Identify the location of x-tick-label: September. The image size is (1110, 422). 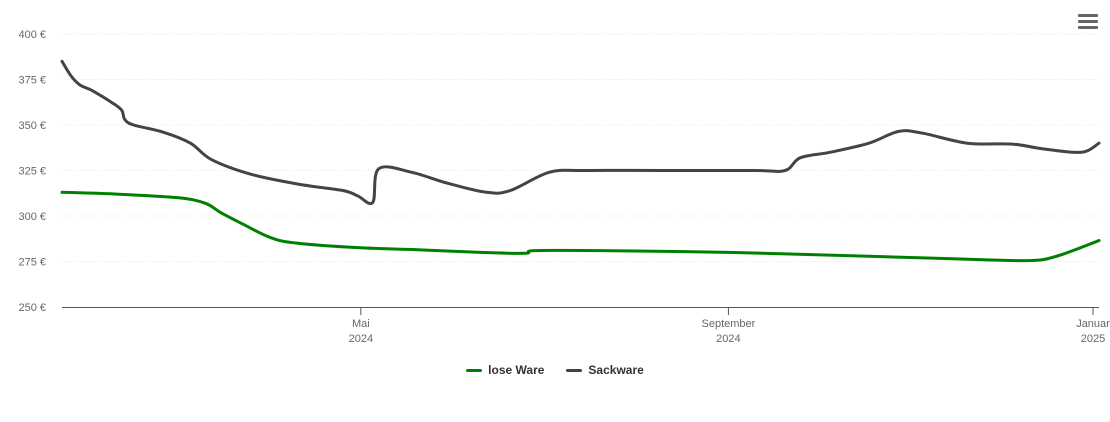
(729, 324).